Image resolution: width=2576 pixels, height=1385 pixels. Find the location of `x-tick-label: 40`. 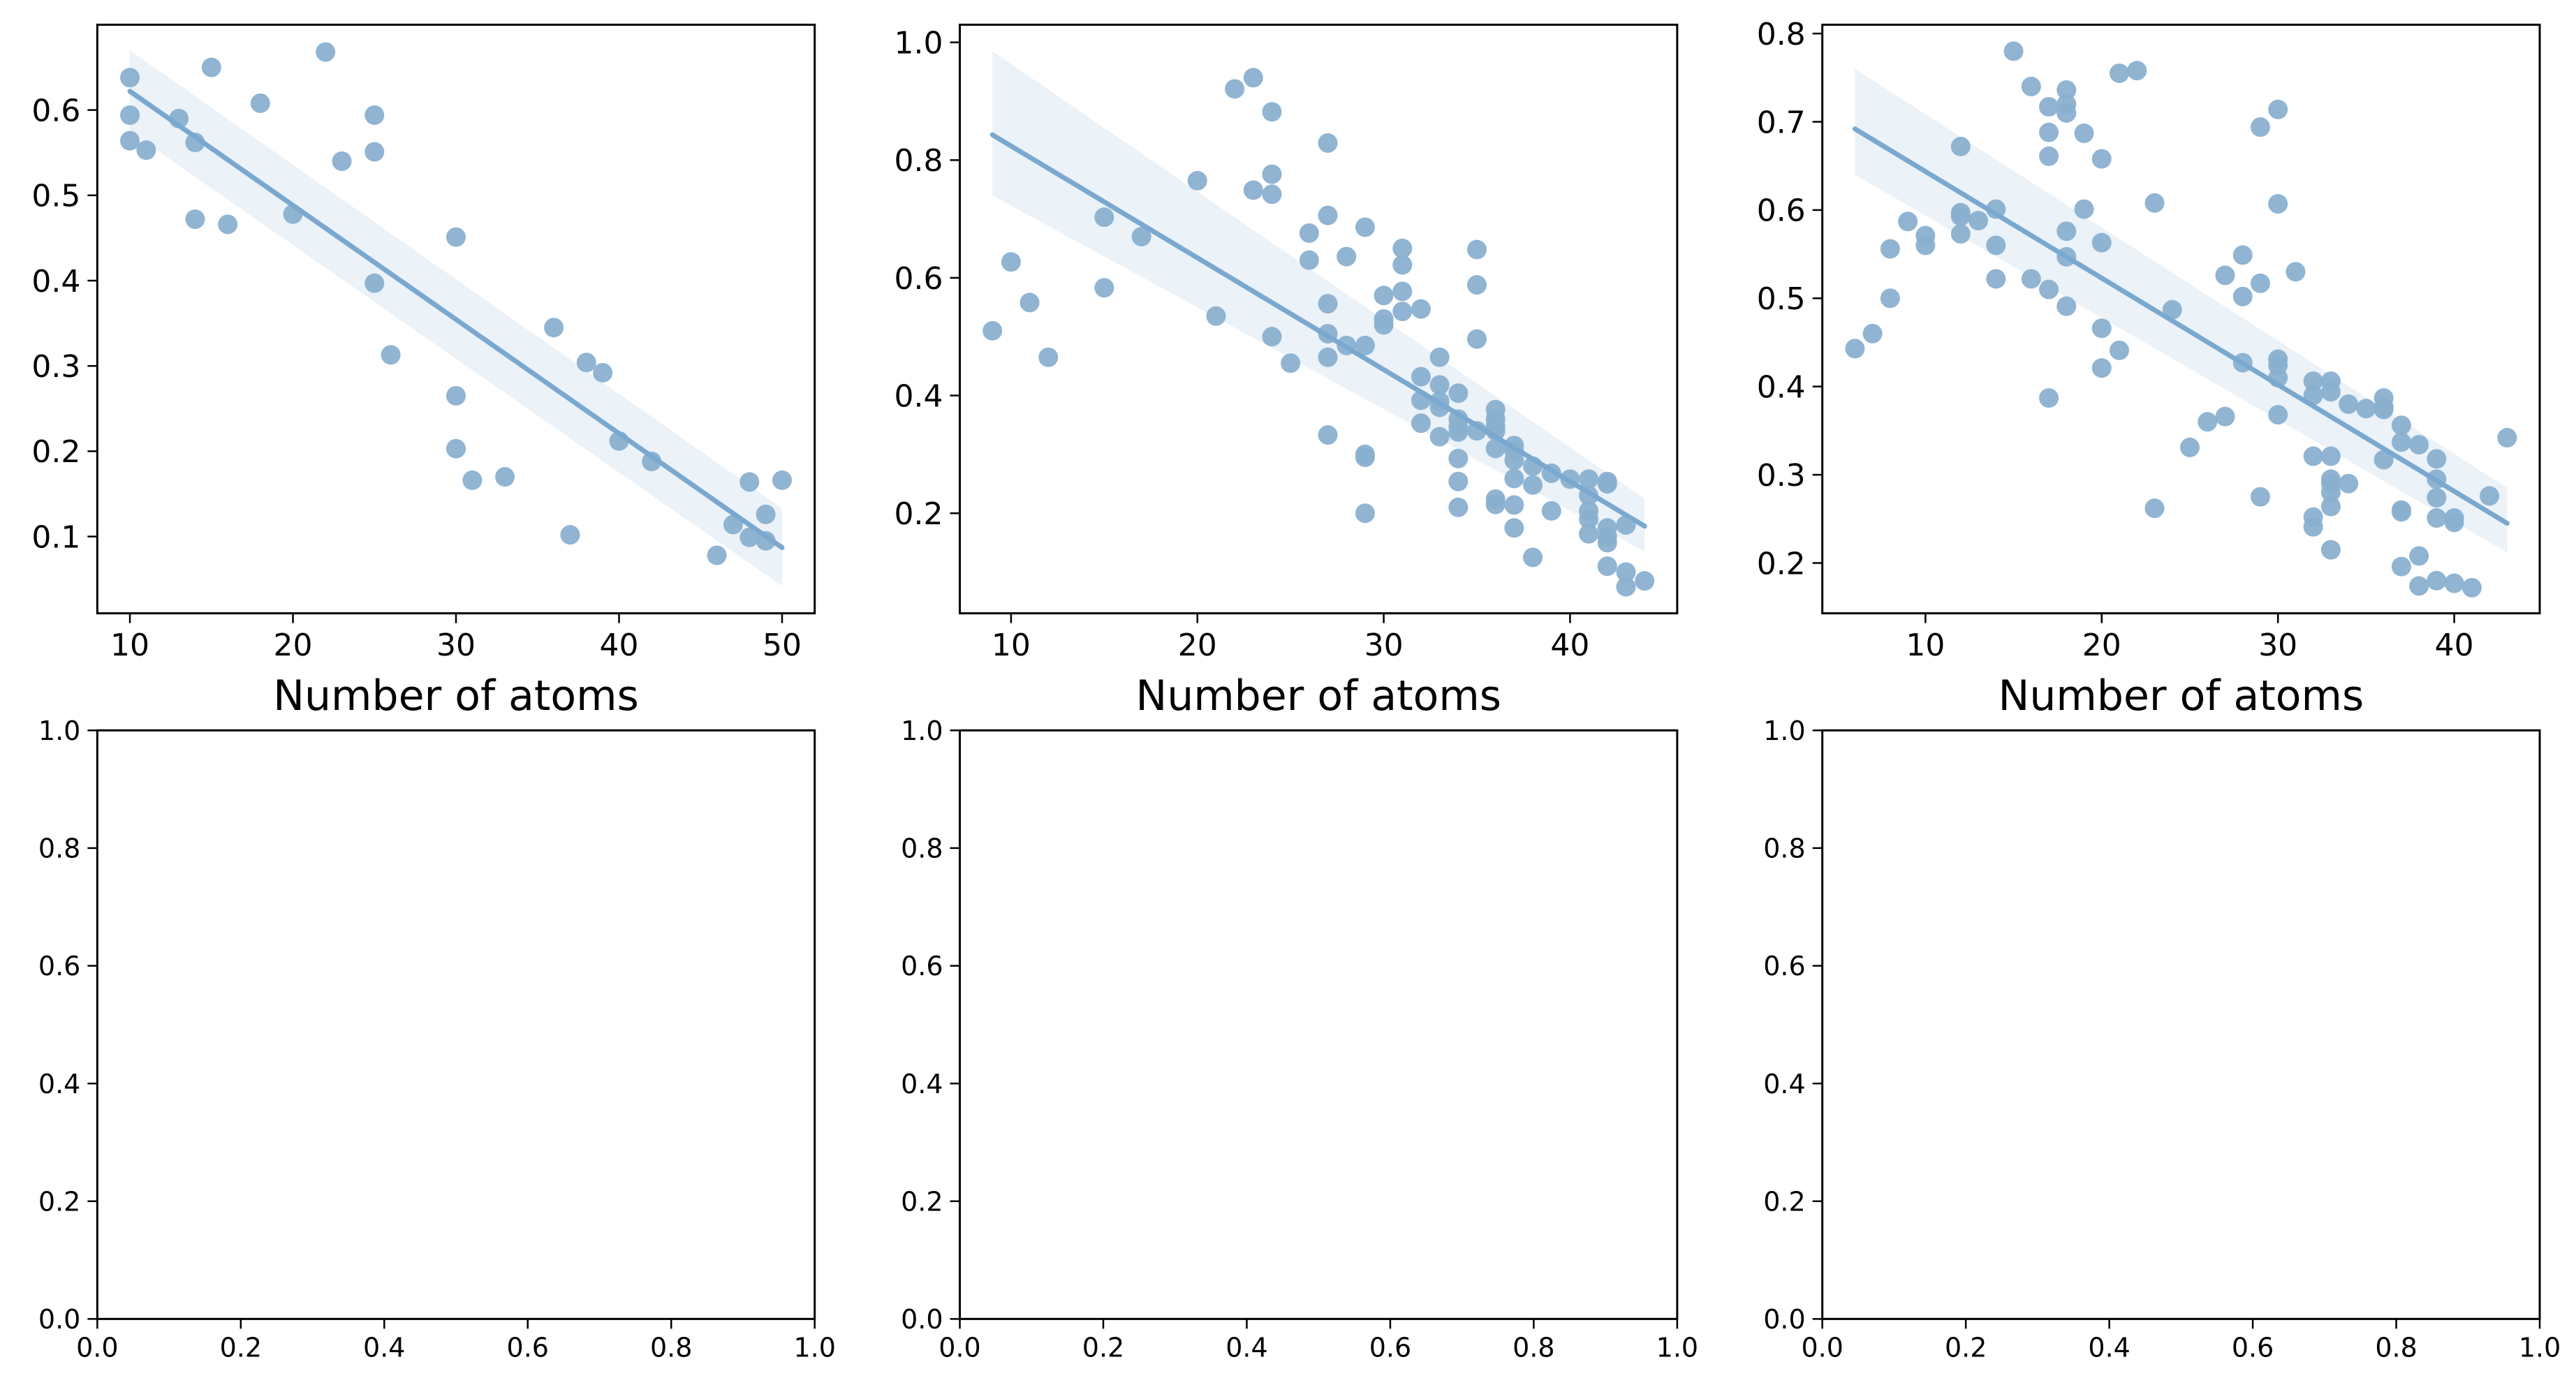

x-tick-label: 40 is located at coordinates (2454, 645).